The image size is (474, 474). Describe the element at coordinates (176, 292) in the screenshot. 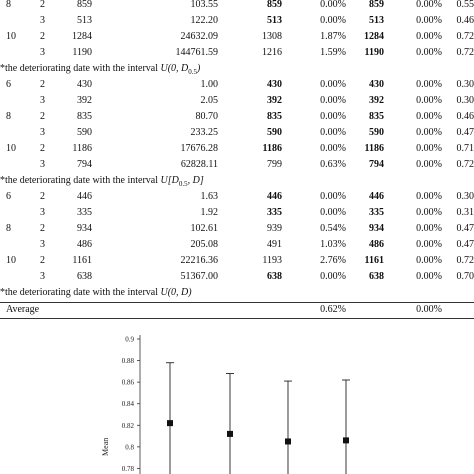

I see `note-math: U(0, D)` at that location.